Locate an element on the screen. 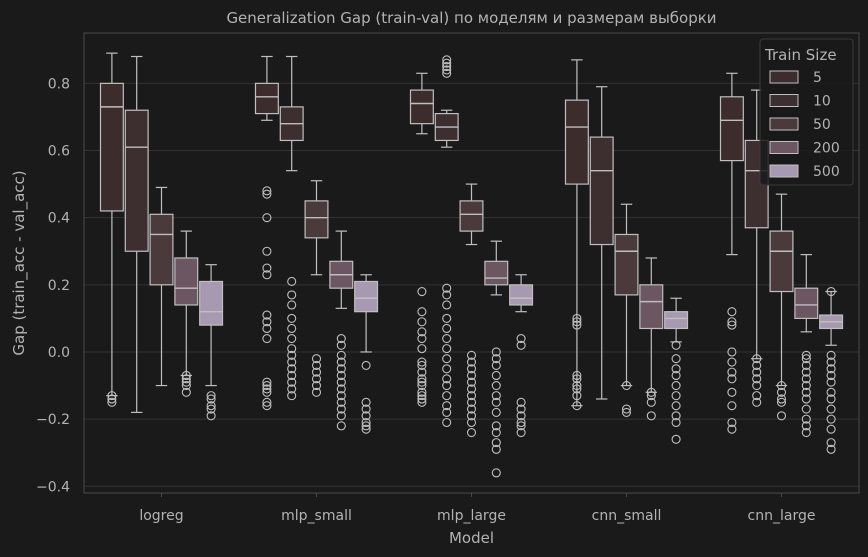  x-tick-label: cnn_large is located at coordinates (782, 516).